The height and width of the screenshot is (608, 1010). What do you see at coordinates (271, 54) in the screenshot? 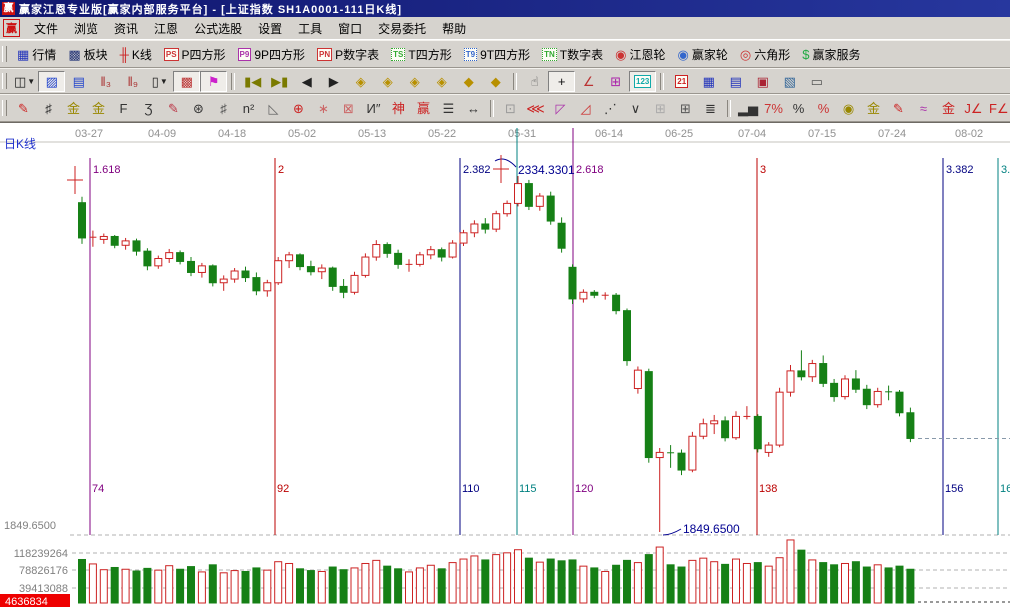
I see `p9-square-button: P9 9P四方形` at bounding box center [271, 54].